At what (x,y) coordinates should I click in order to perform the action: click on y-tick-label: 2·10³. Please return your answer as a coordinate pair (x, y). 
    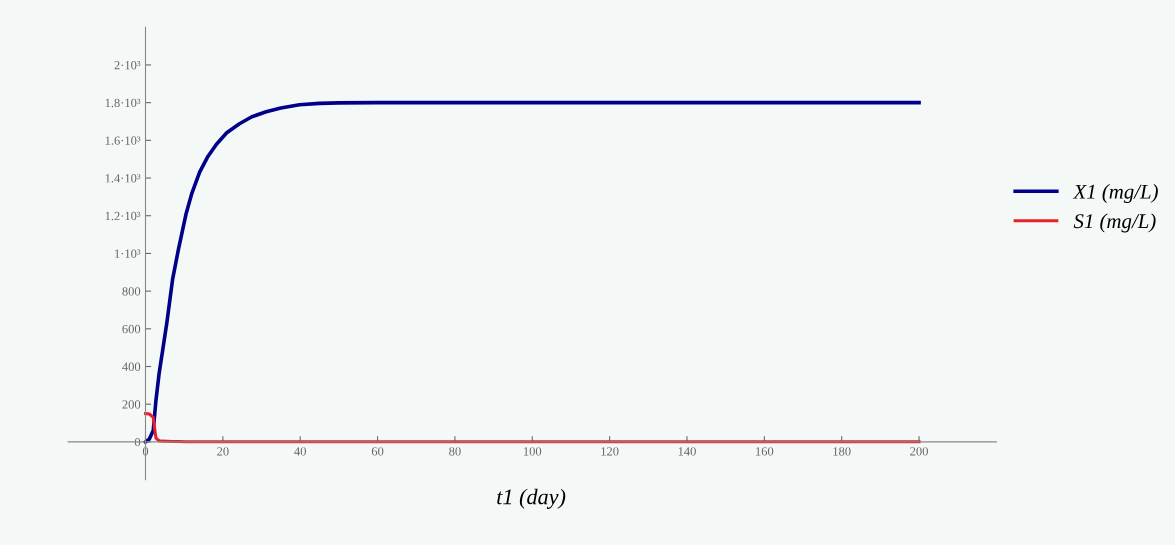
    Looking at the image, I should click on (127, 65).